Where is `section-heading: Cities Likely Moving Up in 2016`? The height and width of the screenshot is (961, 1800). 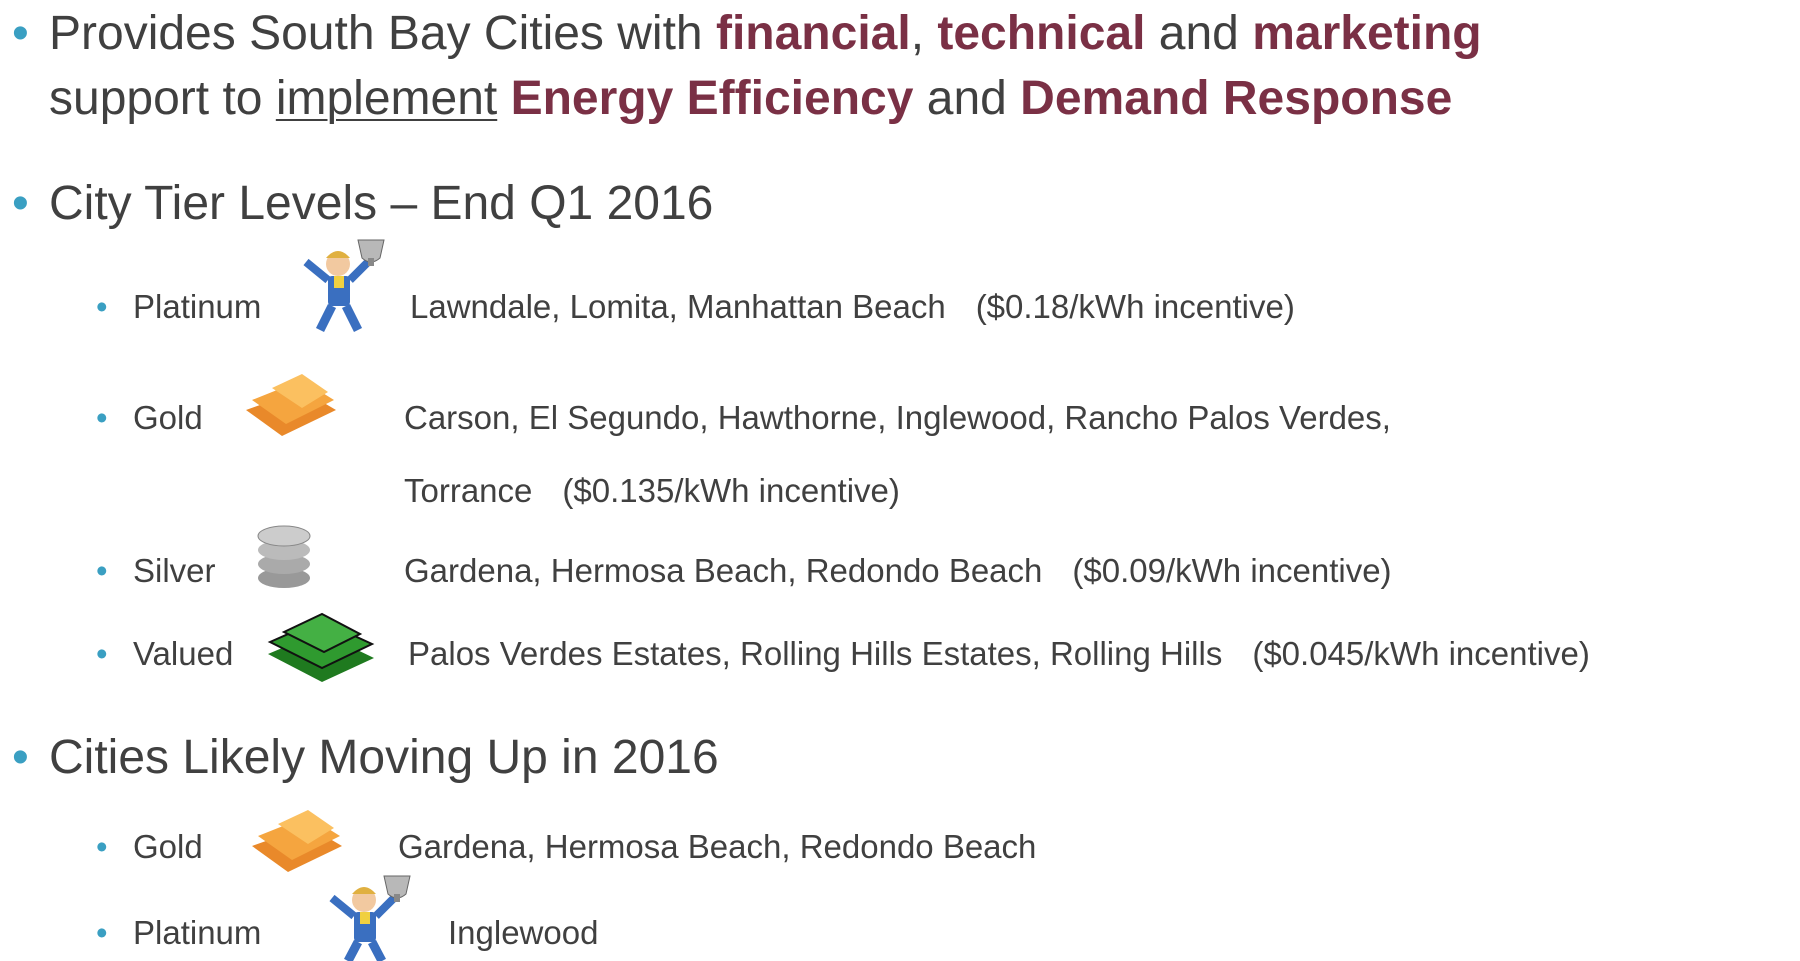 section-heading: Cities Likely Moving Up in 2016 is located at coordinates (384, 757).